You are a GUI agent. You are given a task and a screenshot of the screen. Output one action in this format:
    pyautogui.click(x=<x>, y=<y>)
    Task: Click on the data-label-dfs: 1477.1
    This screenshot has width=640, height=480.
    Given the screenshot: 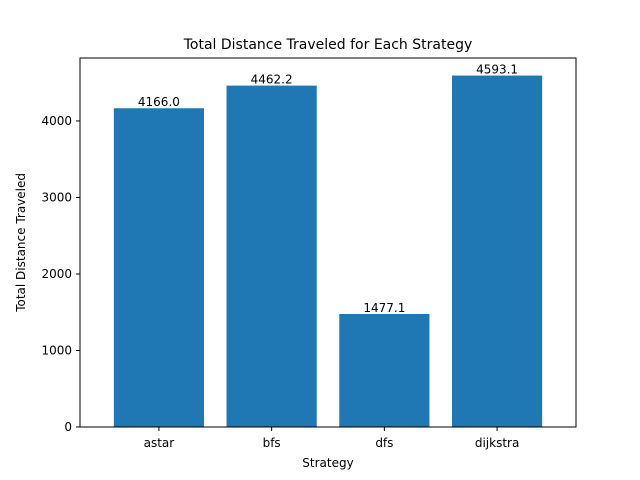 What is the action you would take?
    pyautogui.click(x=384, y=308)
    